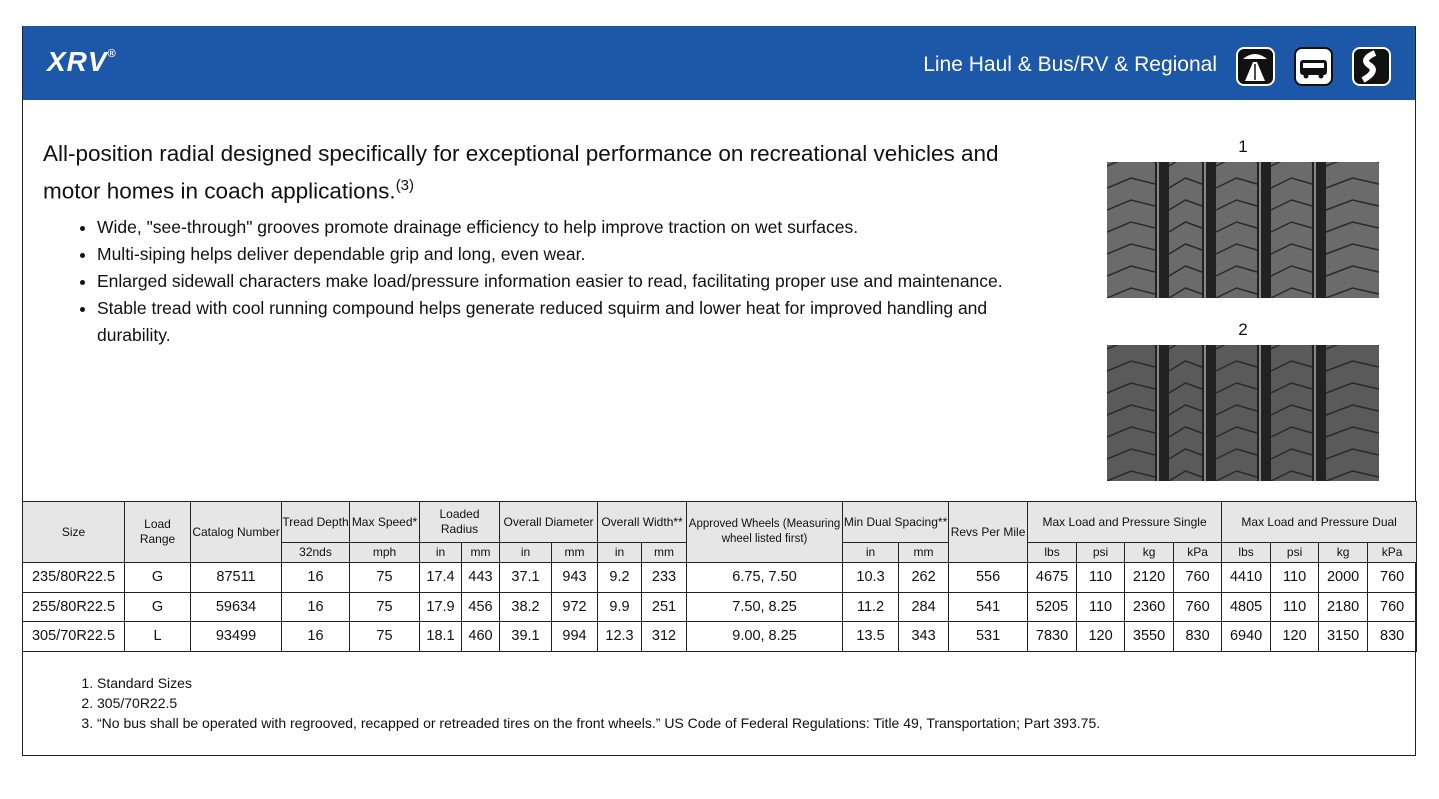  Describe the element at coordinates (988, 532) in the screenshot. I see `column-header: Revs Per Mile` at that location.